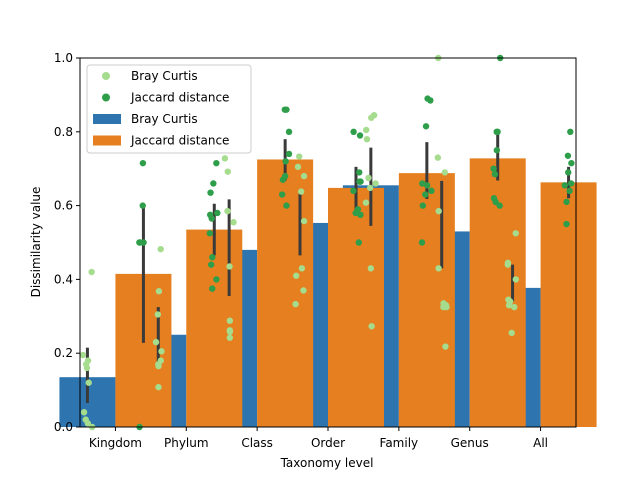 Image resolution: width=640 pixels, height=480 pixels. I want to click on x-tick-label: Class, so click(257, 443).